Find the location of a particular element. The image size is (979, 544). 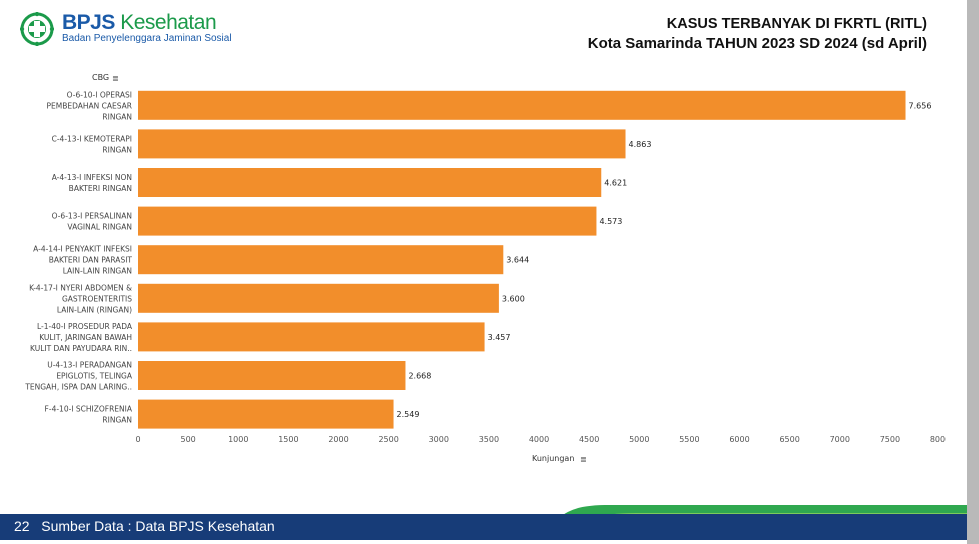

category-label: GASTROENTERITIS is located at coordinates (97, 298).